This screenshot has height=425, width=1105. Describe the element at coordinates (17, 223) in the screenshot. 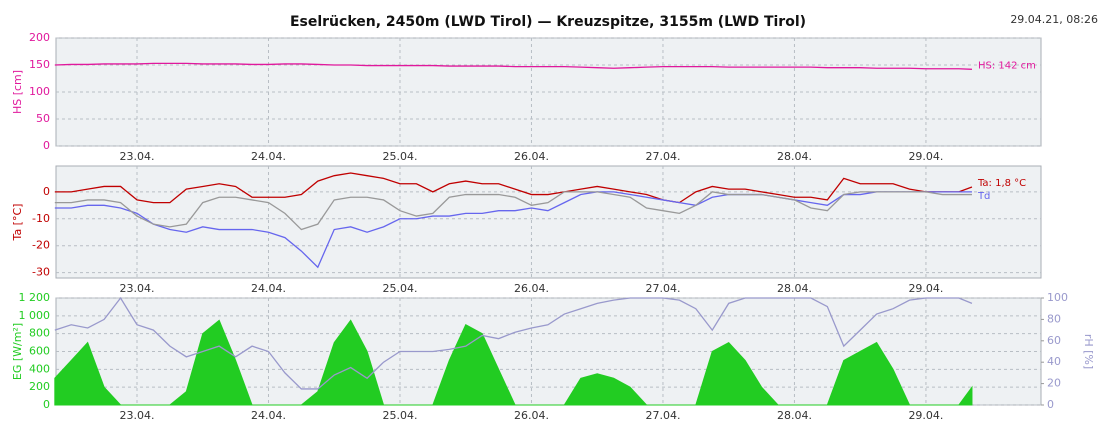

I see `y-axis-label: Ta [°C]` at that location.